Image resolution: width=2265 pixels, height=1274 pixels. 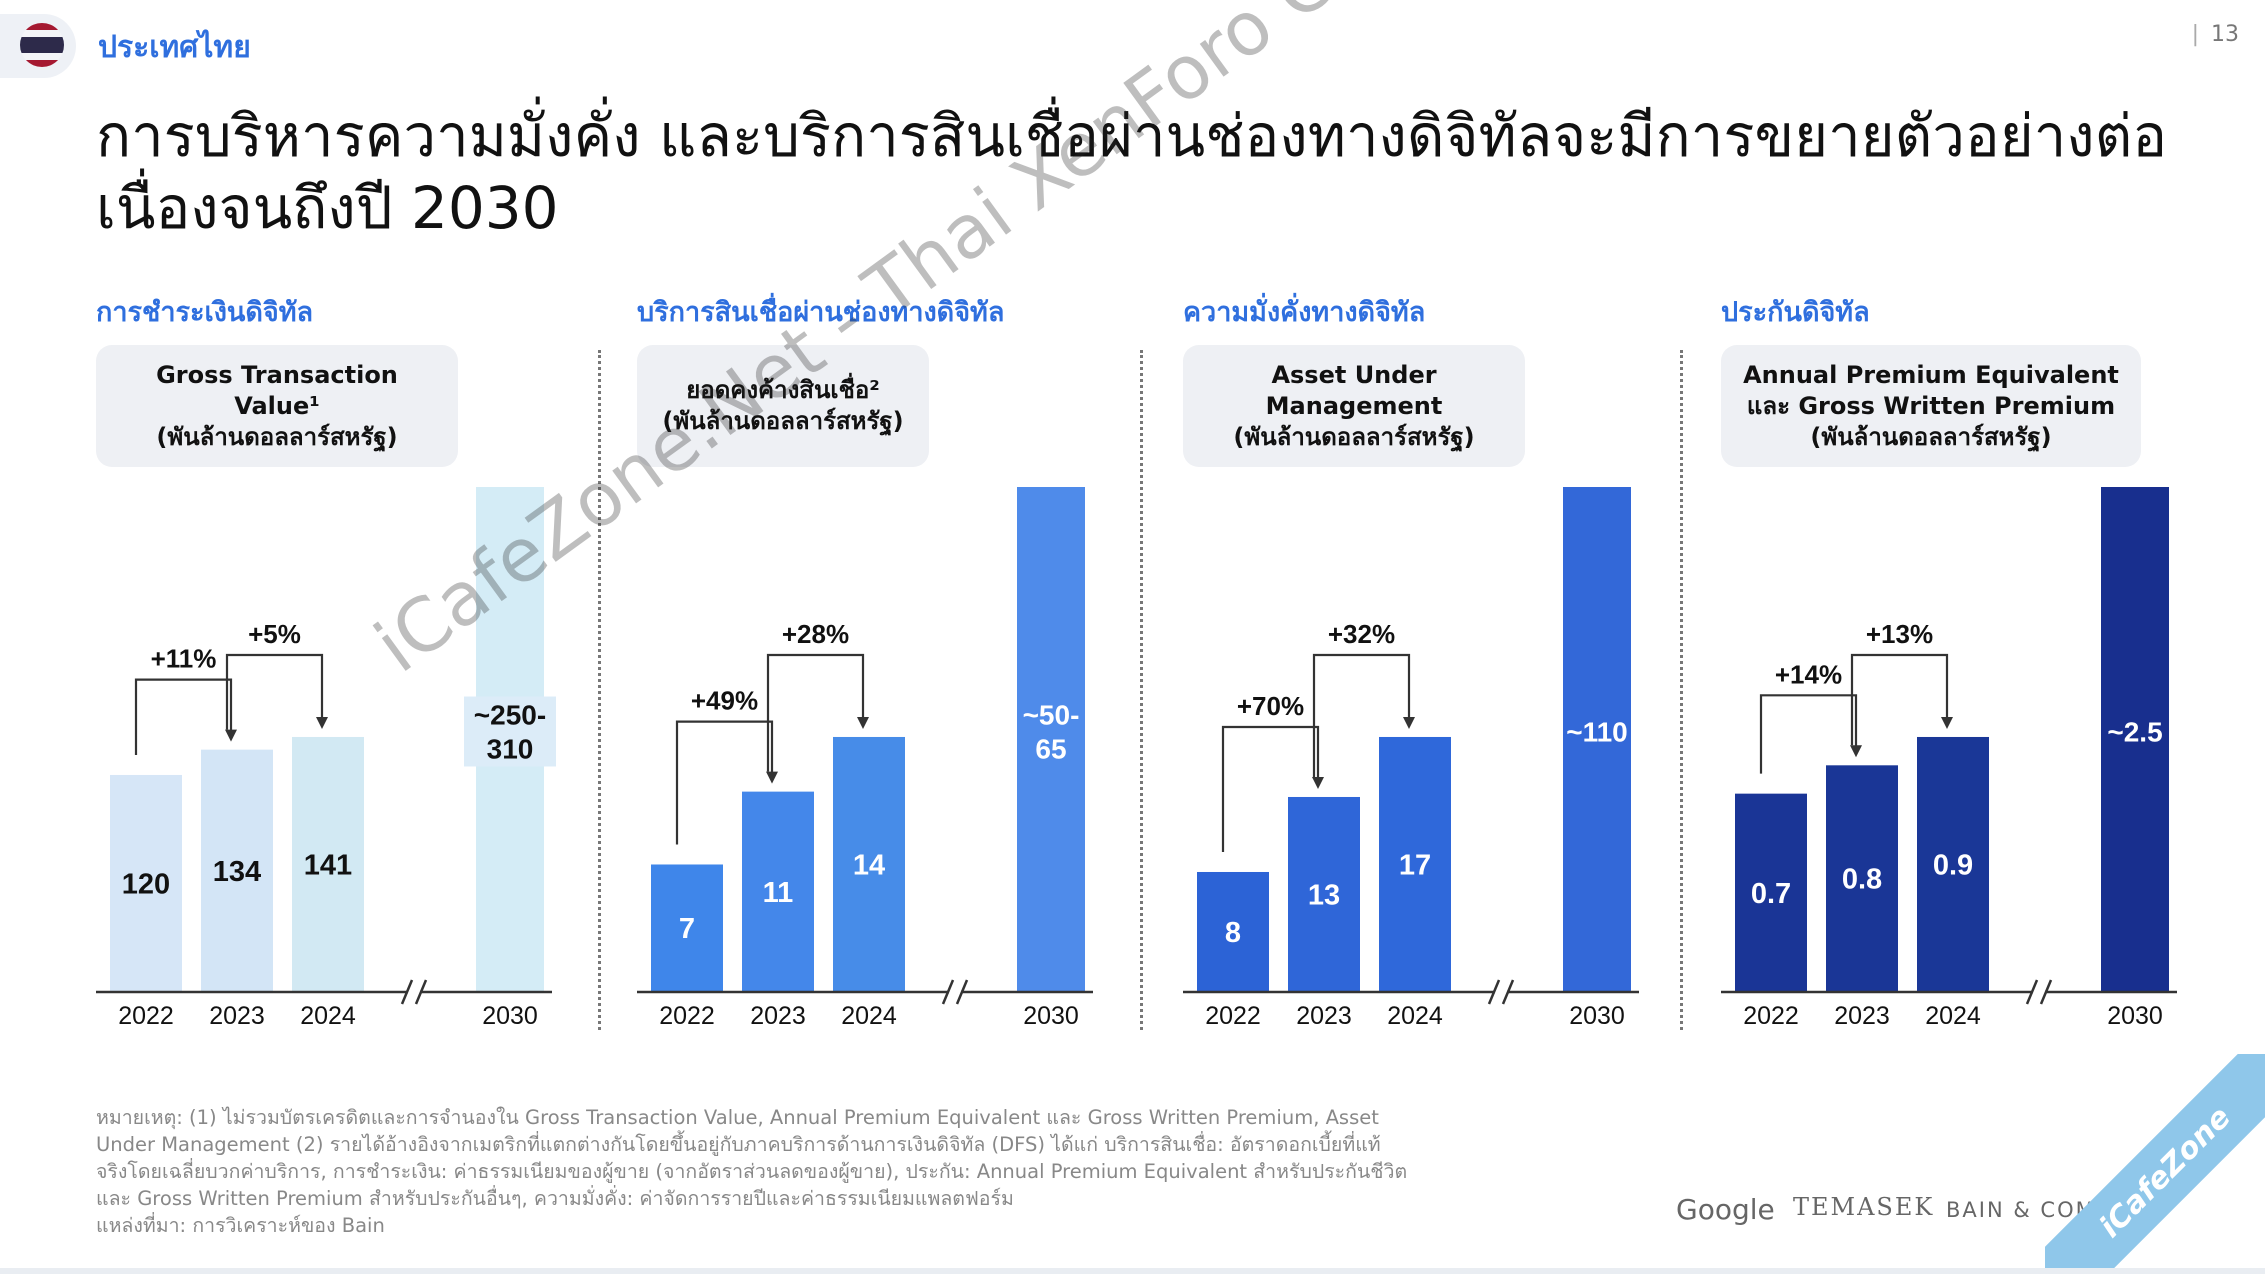 I want to click on metric-line: และ Gross Written Premium, so click(x=1931, y=405).